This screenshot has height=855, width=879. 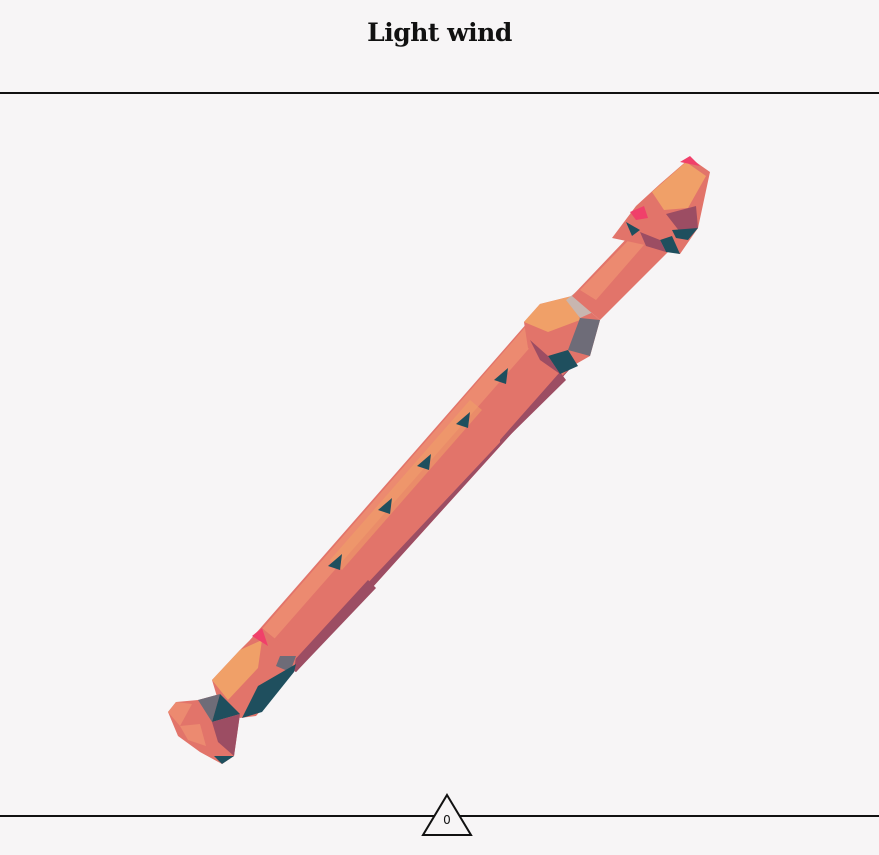 What do you see at coordinates (552, 314) in the screenshot?
I see `flute-upper-joint-highlight` at bounding box center [552, 314].